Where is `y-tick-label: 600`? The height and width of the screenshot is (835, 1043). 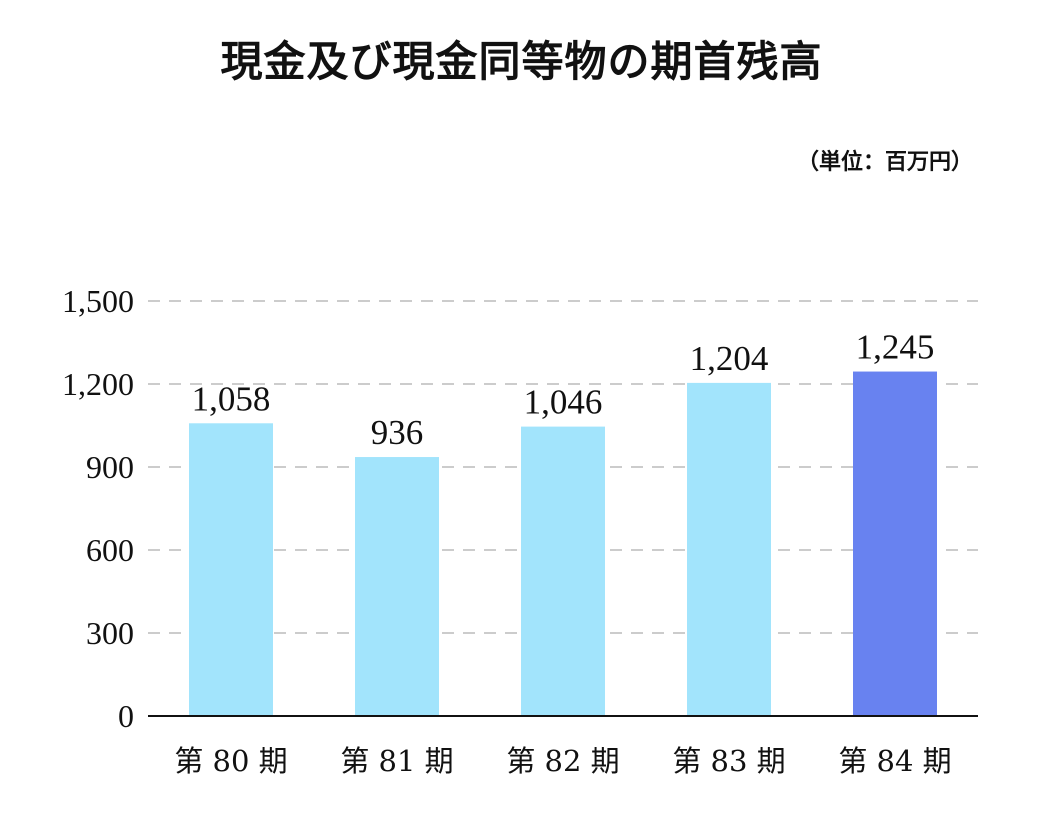
y-tick-label: 600 is located at coordinates (110, 550).